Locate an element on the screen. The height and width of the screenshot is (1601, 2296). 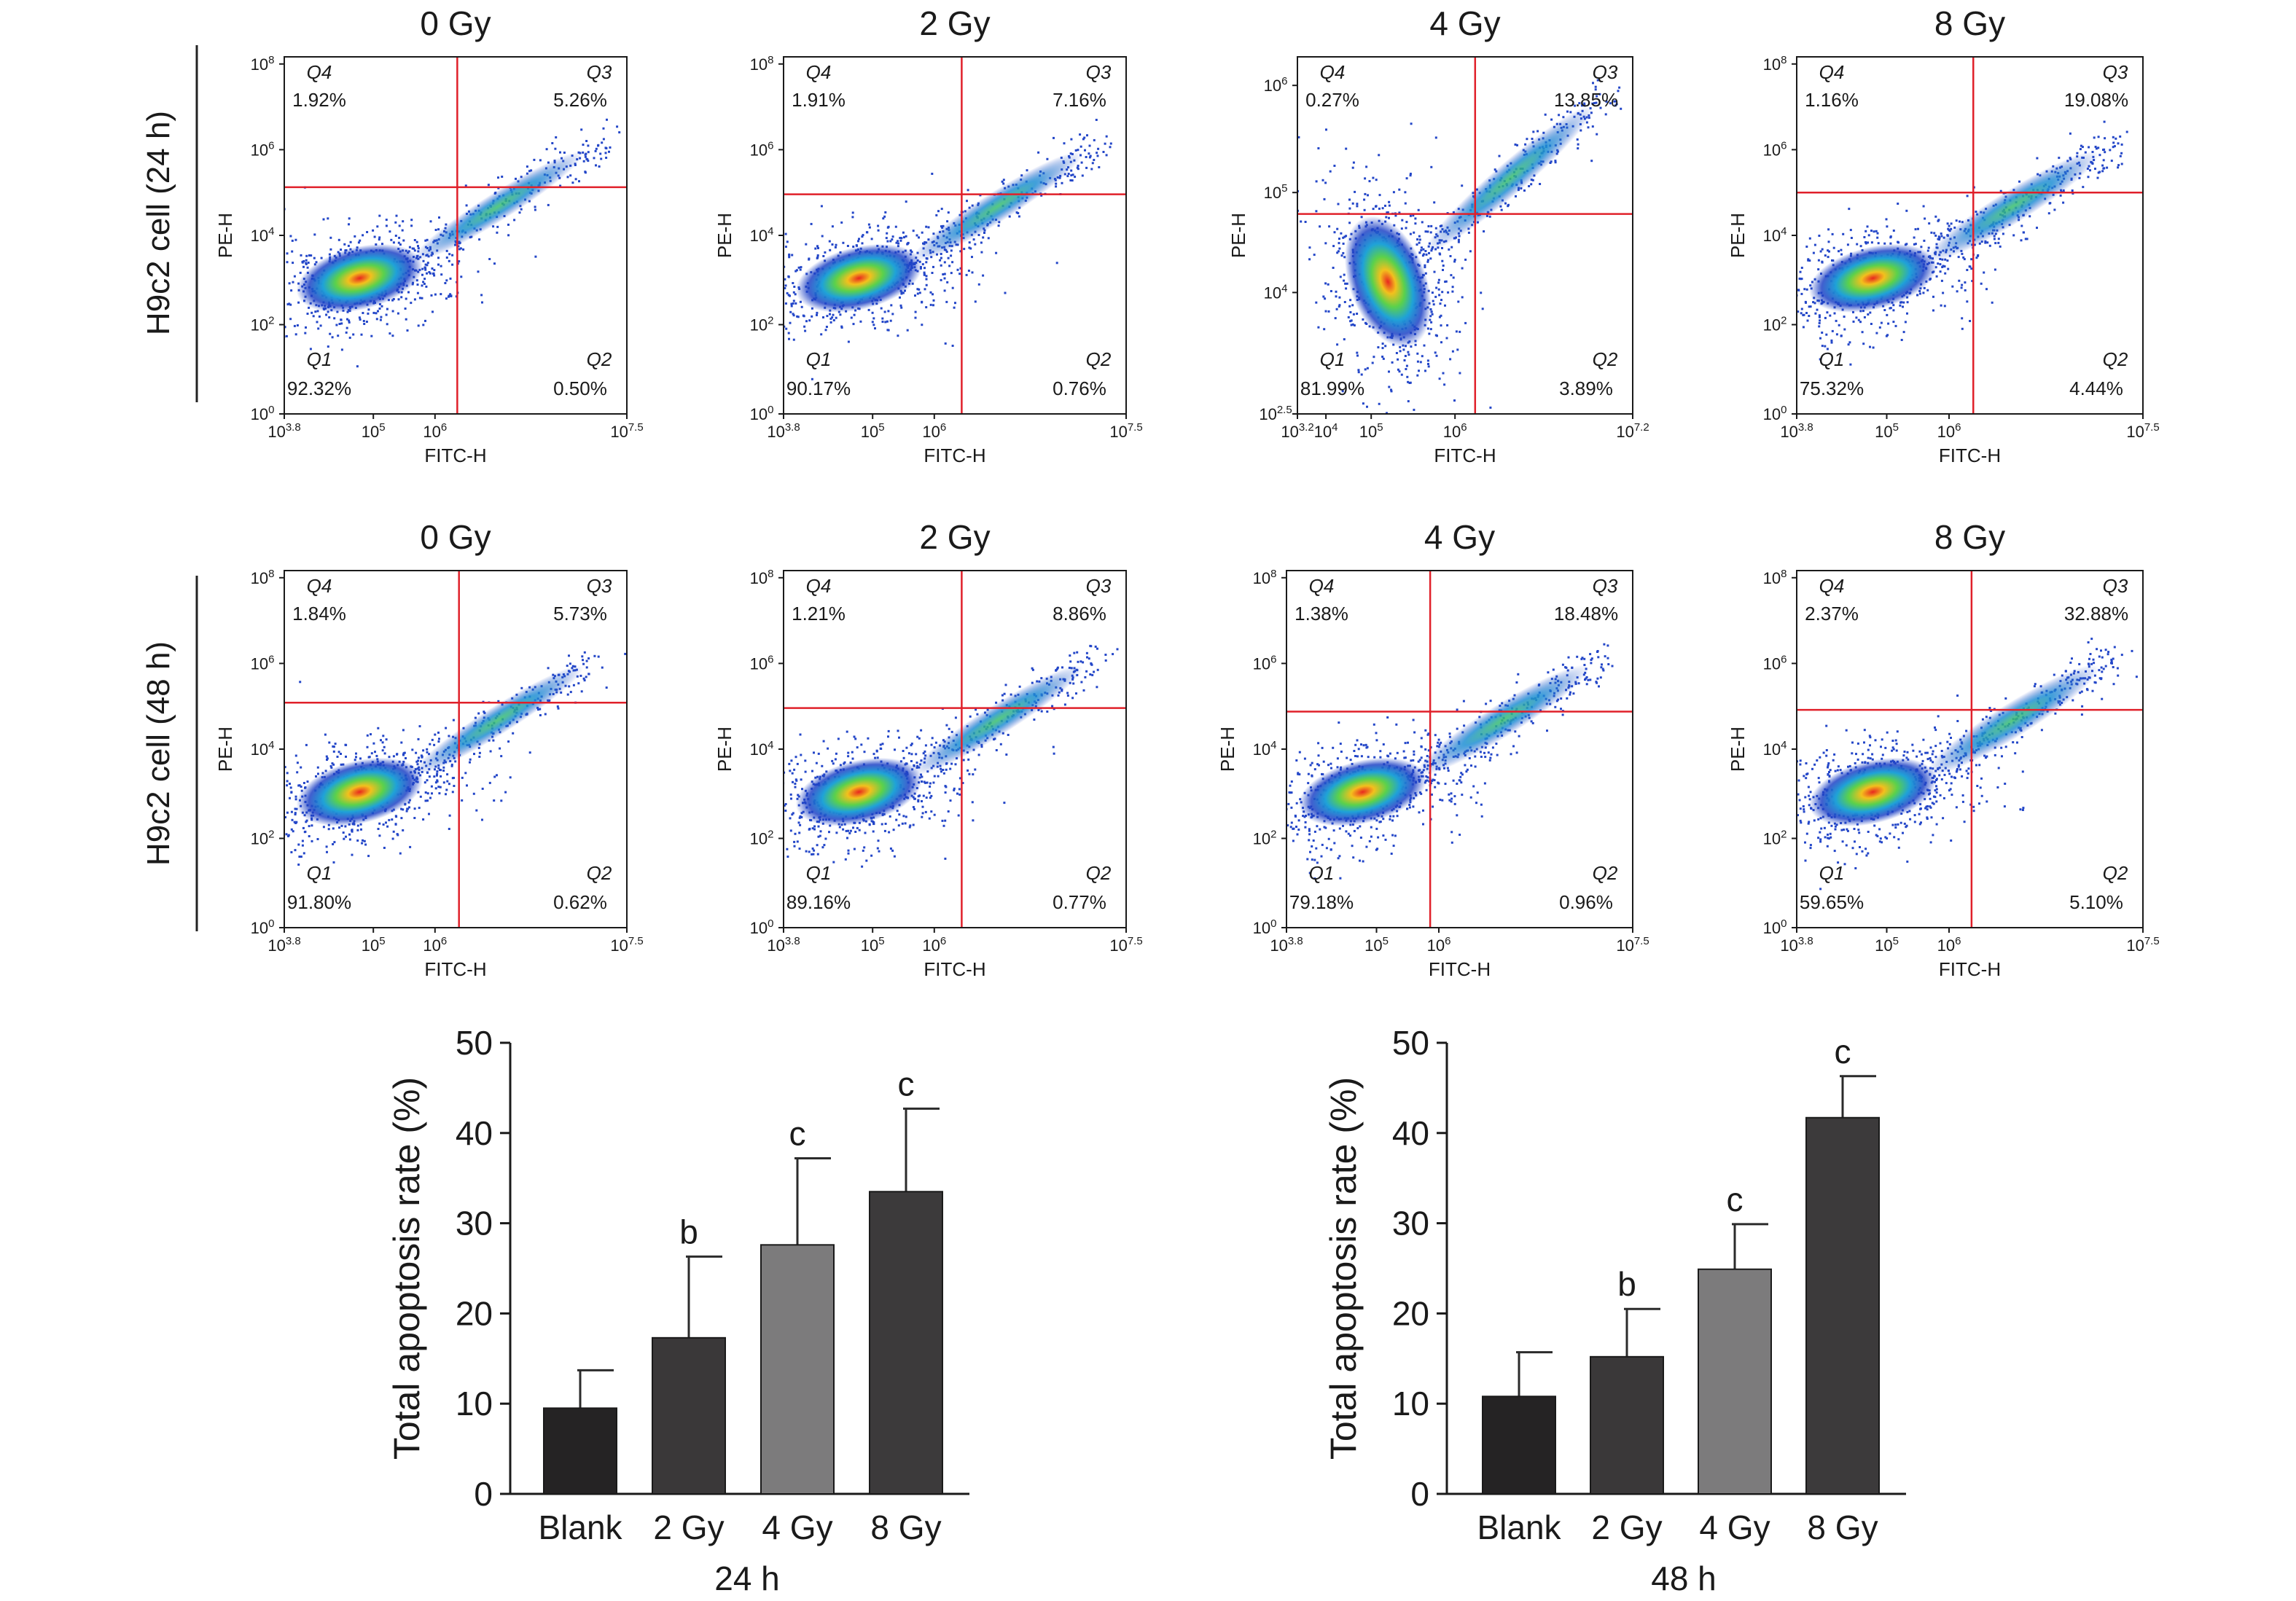
quadrant-q2-label: Q2 is located at coordinates (1099, 359).